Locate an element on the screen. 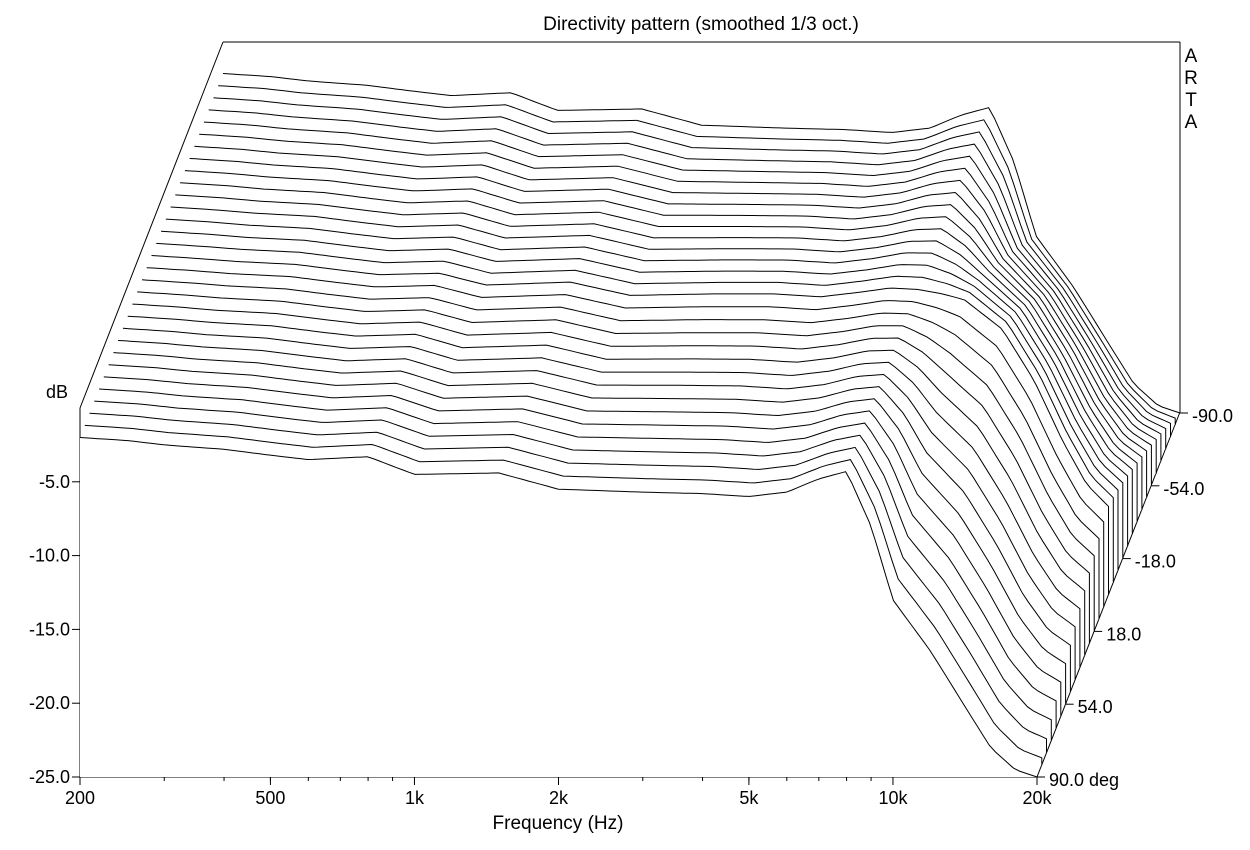  x-tick-label: 1k is located at coordinates (415, 798).